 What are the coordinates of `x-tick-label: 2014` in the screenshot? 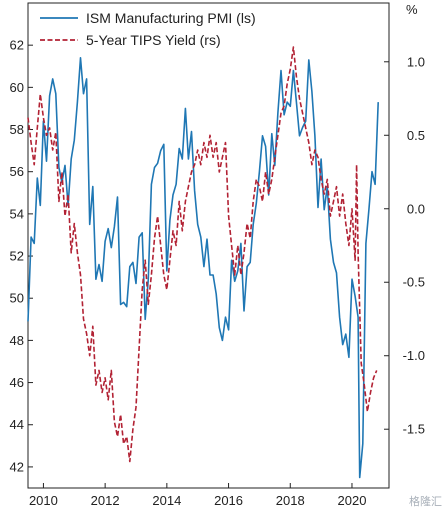 It's located at (166, 500).